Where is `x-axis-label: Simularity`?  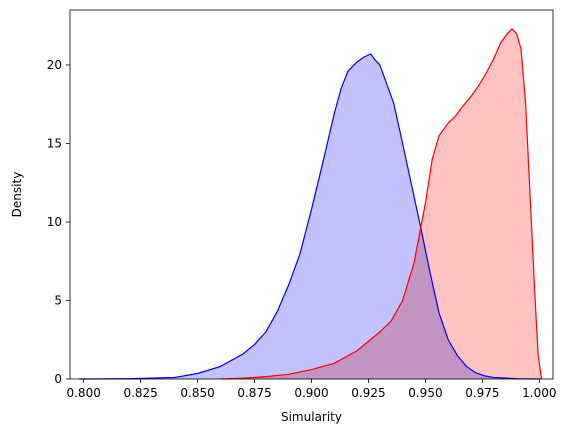 x-axis-label: Simularity is located at coordinates (311, 417).